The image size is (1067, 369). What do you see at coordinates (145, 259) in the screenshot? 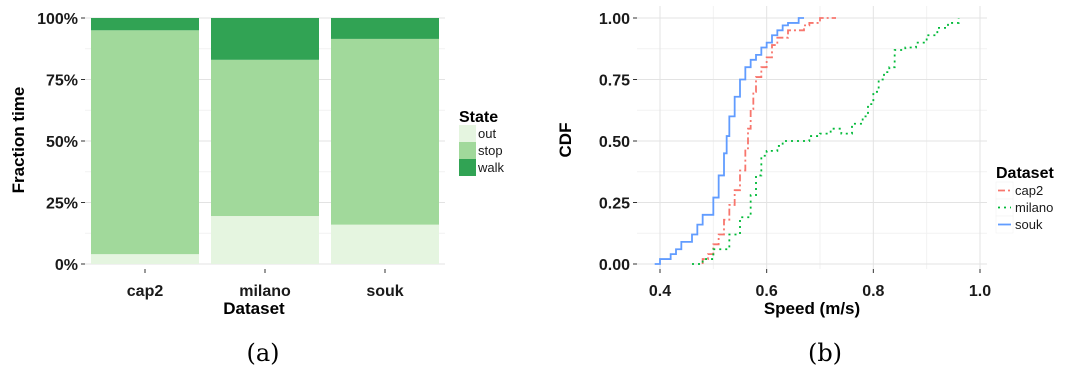
I see `bar-out-cap2` at bounding box center [145, 259].